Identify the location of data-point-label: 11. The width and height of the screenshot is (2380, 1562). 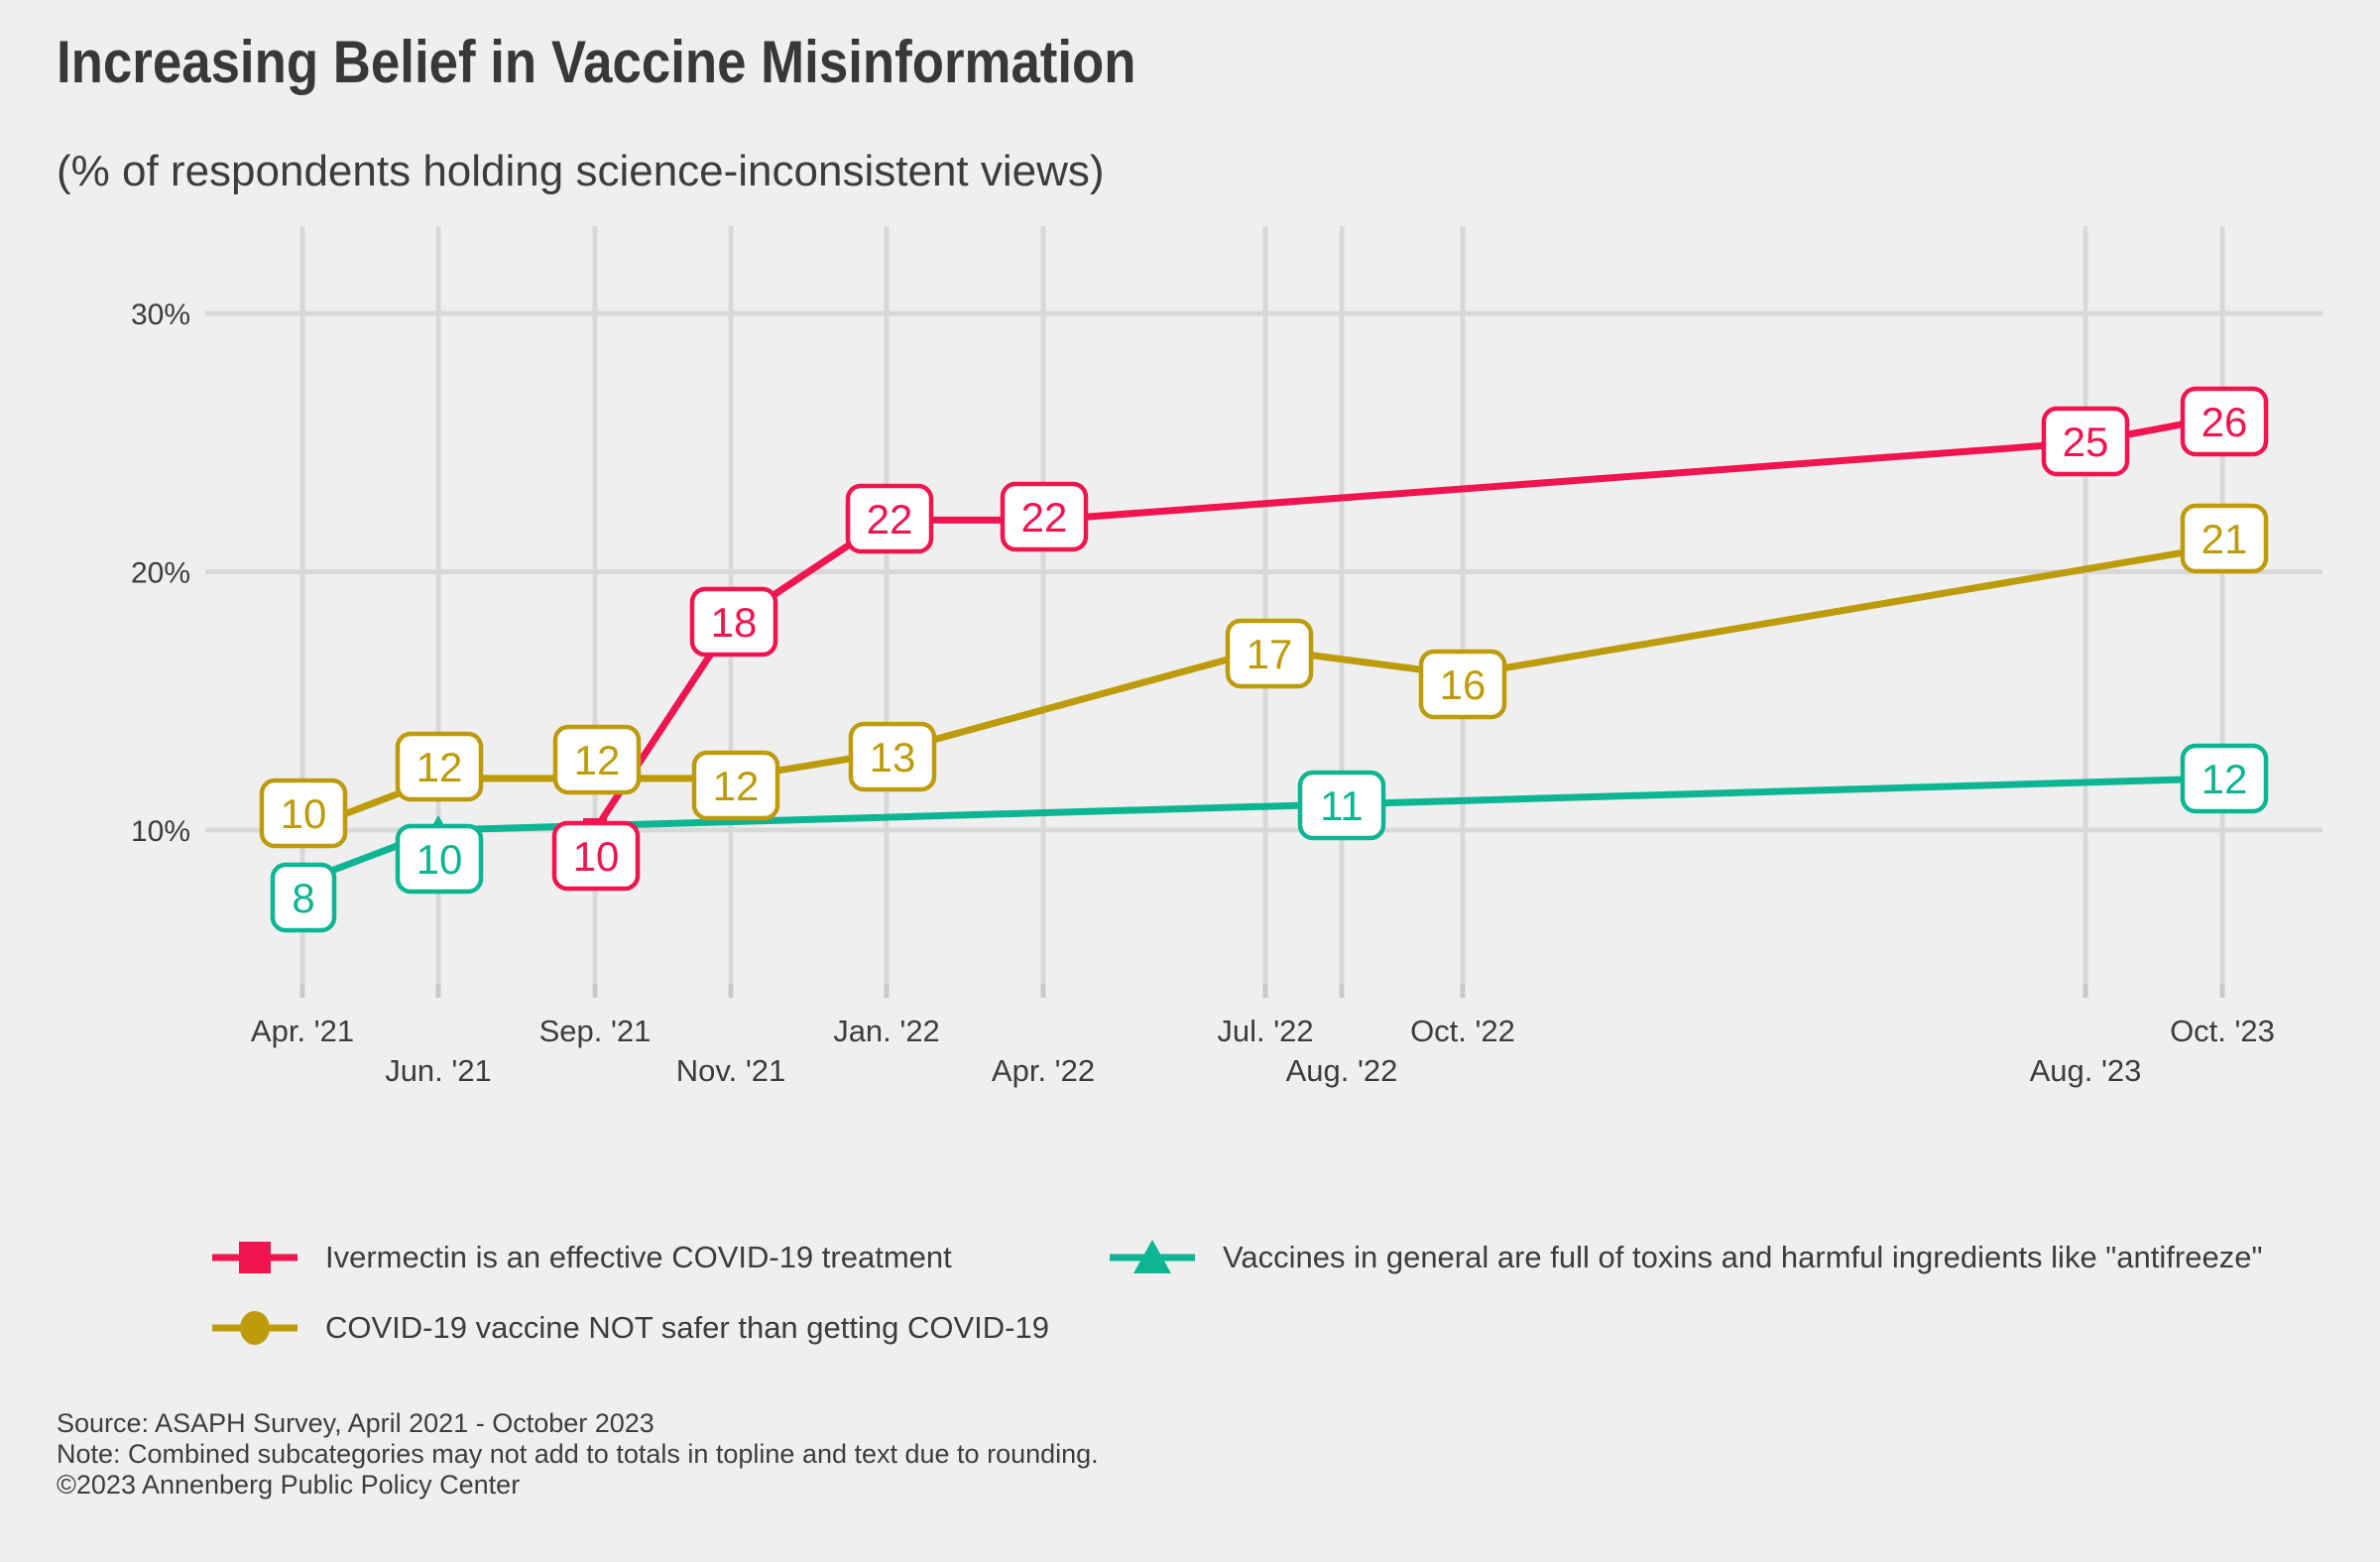
(1342, 805).